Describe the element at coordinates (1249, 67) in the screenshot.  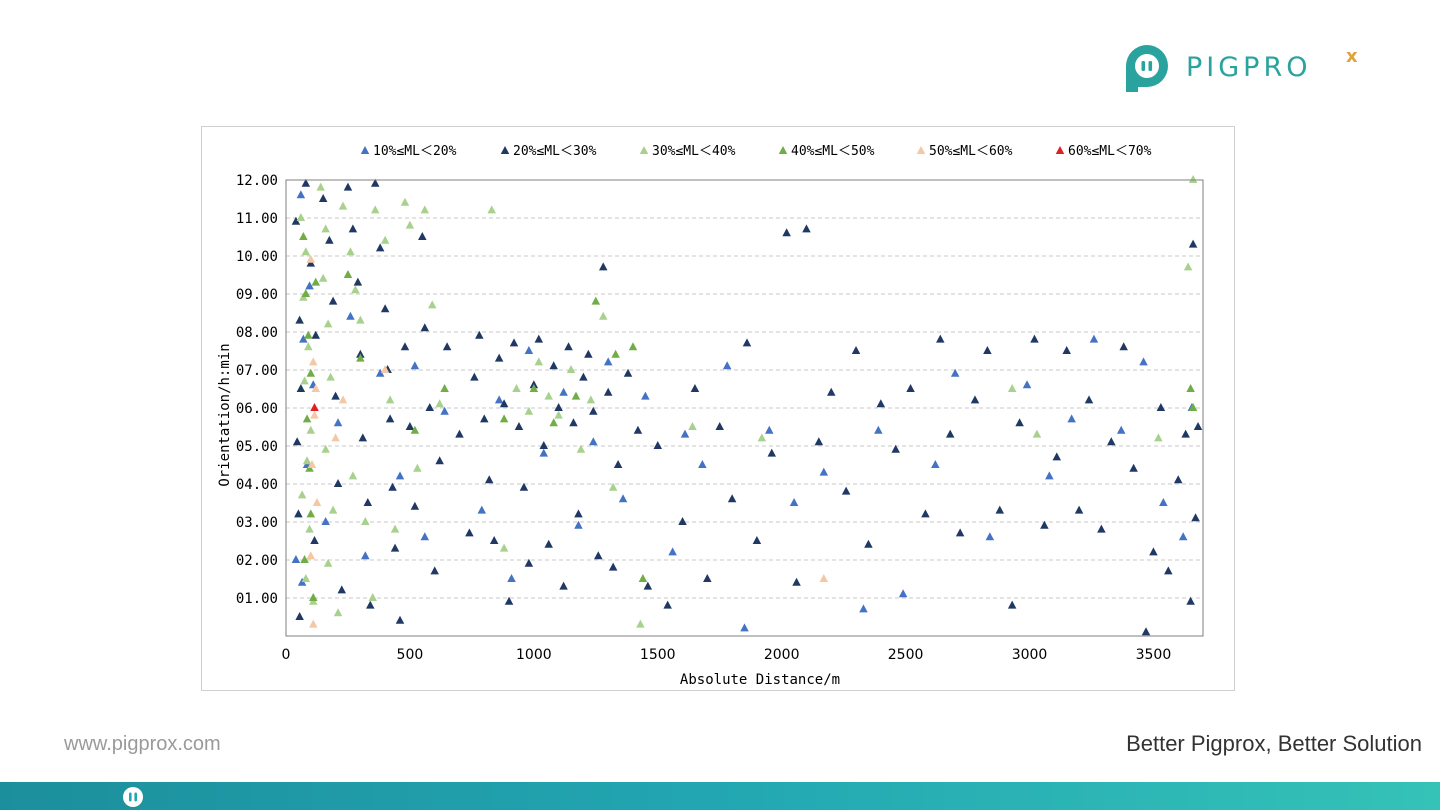
I see `brand-name: PIGPRO` at that location.